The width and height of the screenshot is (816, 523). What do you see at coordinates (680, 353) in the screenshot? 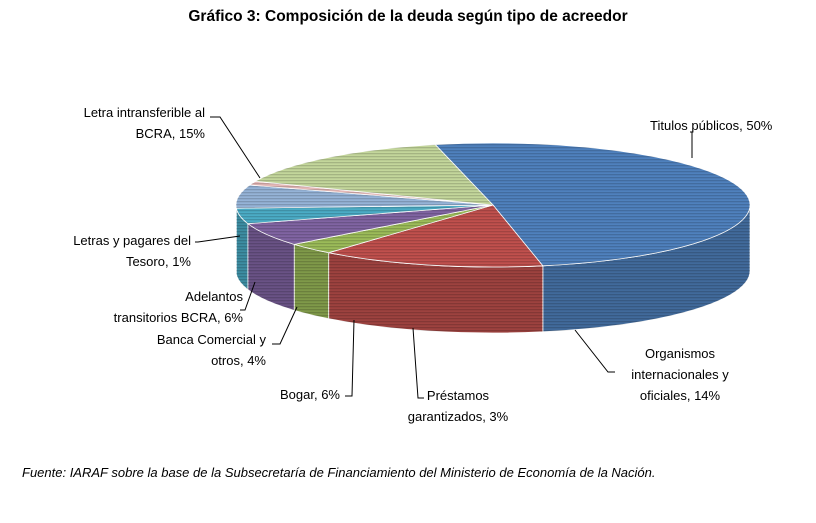
I see `slice-label-line: Organismos` at bounding box center [680, 353].